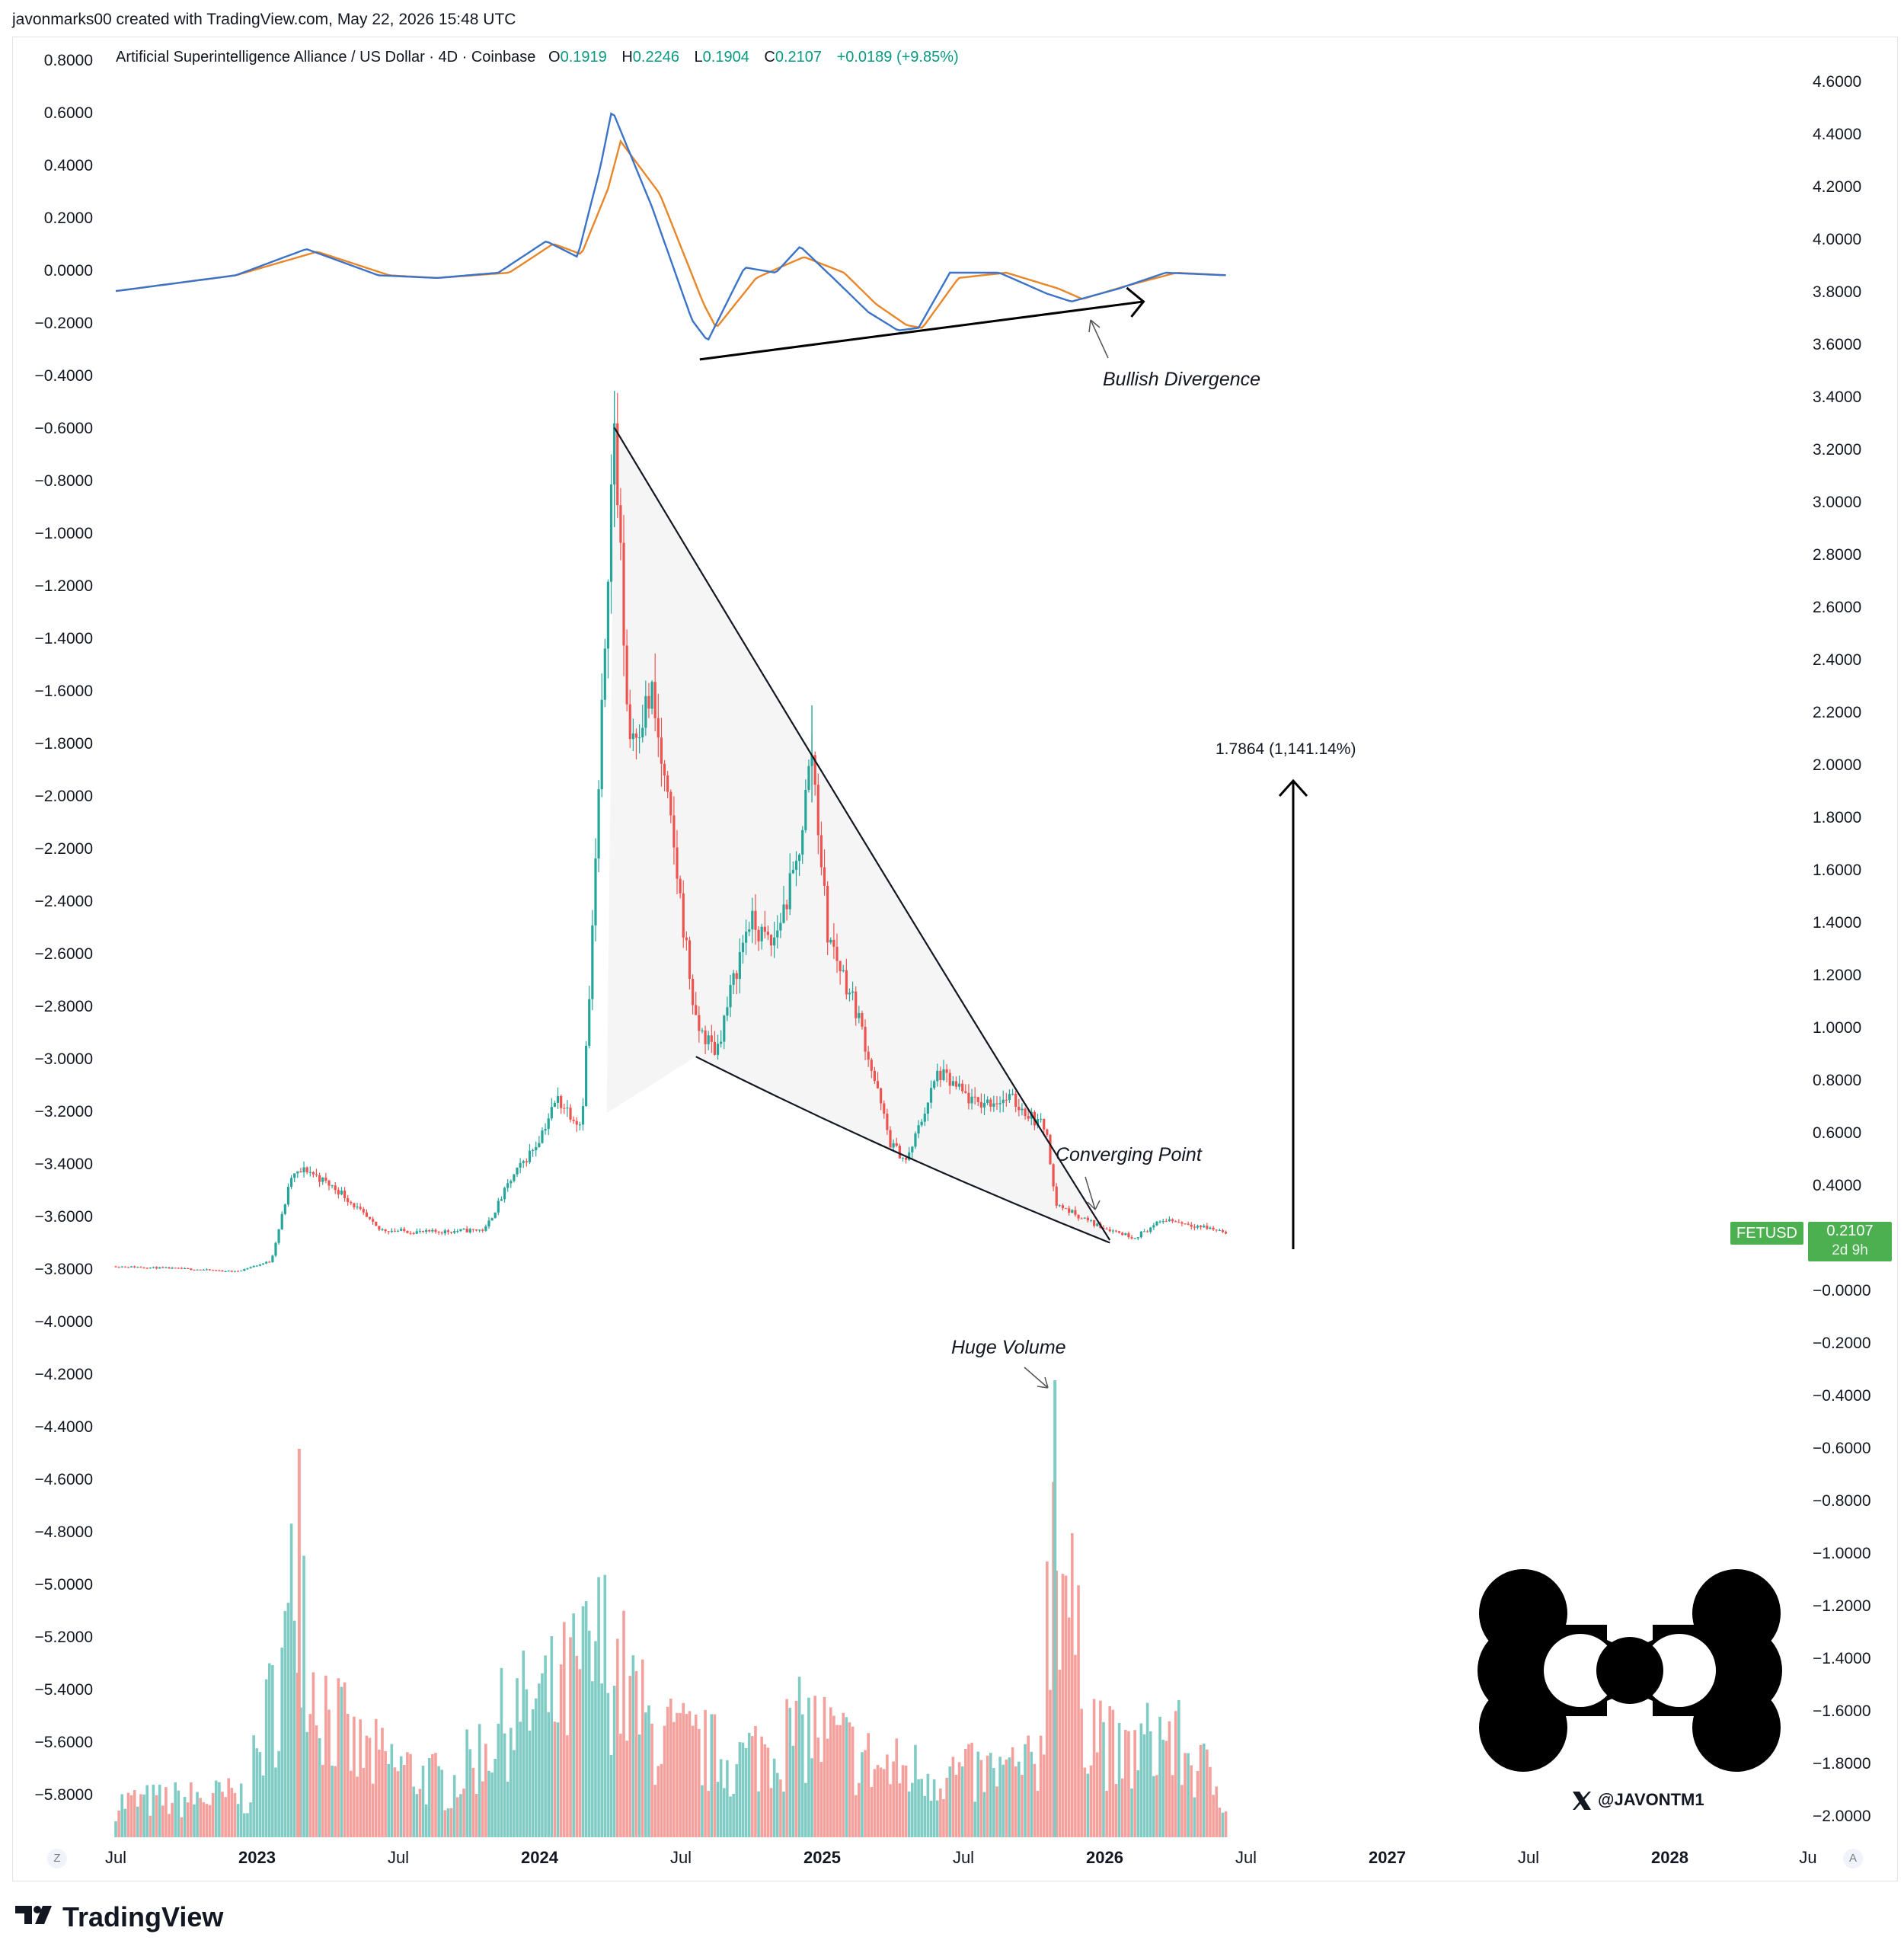 This screenshot has height=1950, width=1904. Describe the element at coordinates (143, 1917) in the screenshot. I see `tradingview-brand: TradingView` at that location.